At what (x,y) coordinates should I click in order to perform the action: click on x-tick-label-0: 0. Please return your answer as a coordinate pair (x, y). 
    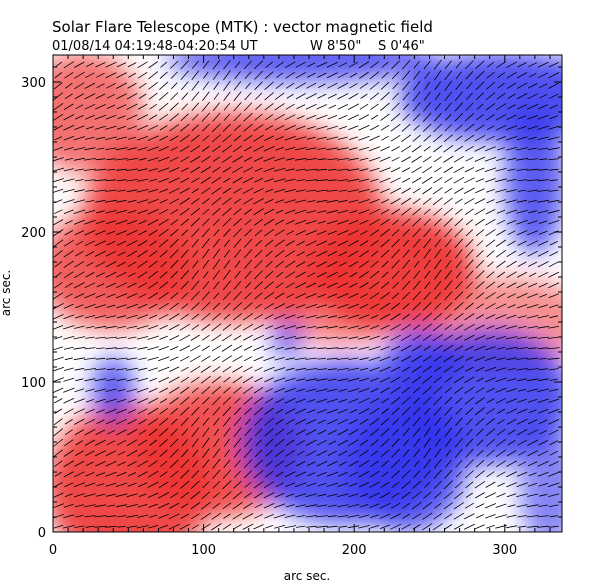
    Looking at the image, I should click on (53, 550).